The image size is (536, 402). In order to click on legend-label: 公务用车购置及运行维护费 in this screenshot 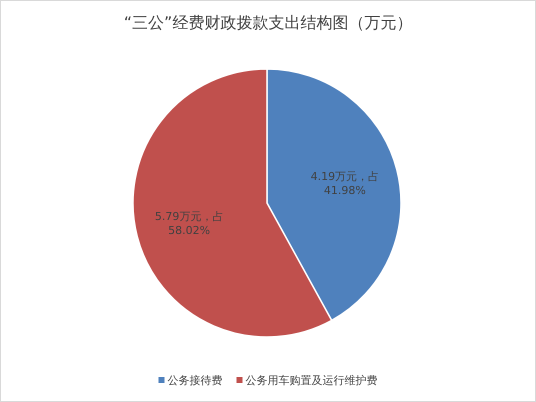, I will do `click(312, 380)`.